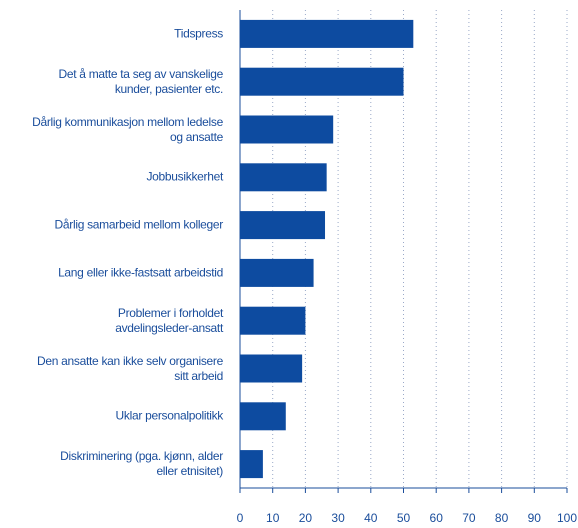 The image size is (578, 528). Describe the element at coordinates (140, 272) in the screenshot. I see `category-label: Lang eller ikke-fastsatt arbeidstid` at that location.